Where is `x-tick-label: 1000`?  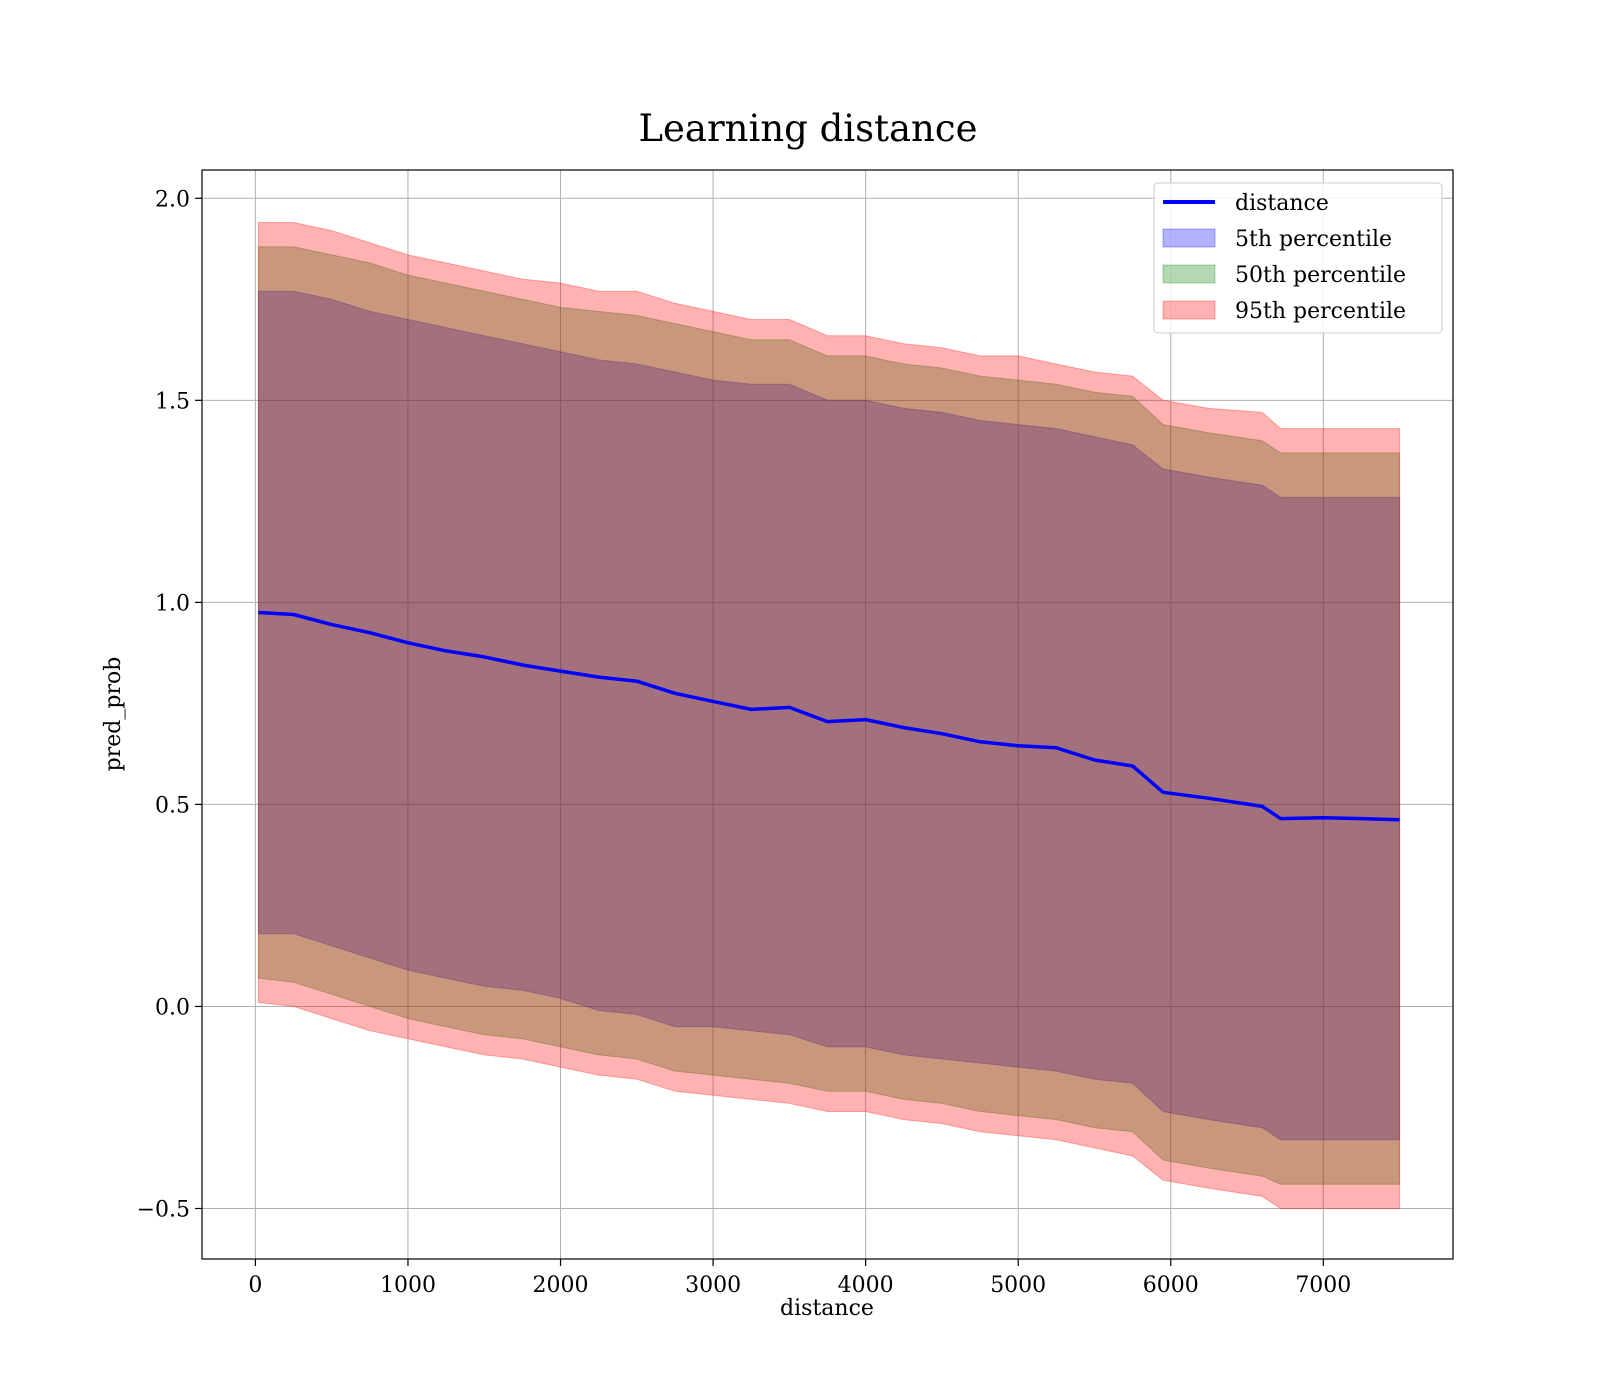
x-tick-label: 1000 is located at coordinates (408, 1285).